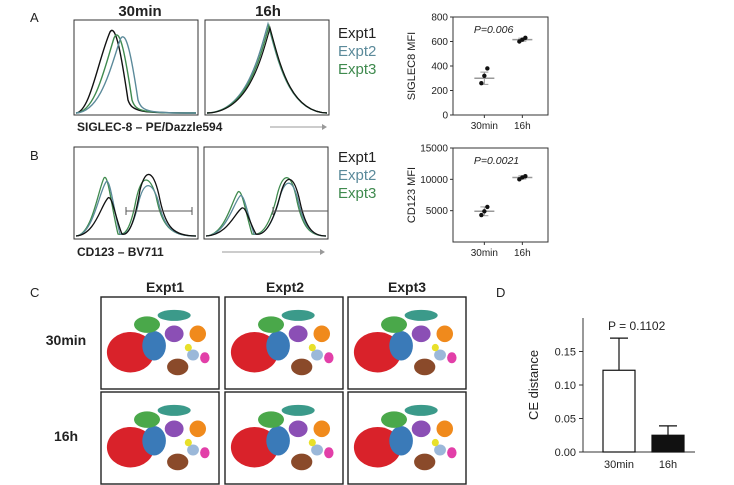 The height and width of the screenshot is (485, 734). Describe the element at coordinates (522, 126) in the screenshot. I see `a-xtick-label: 16h` at that location.